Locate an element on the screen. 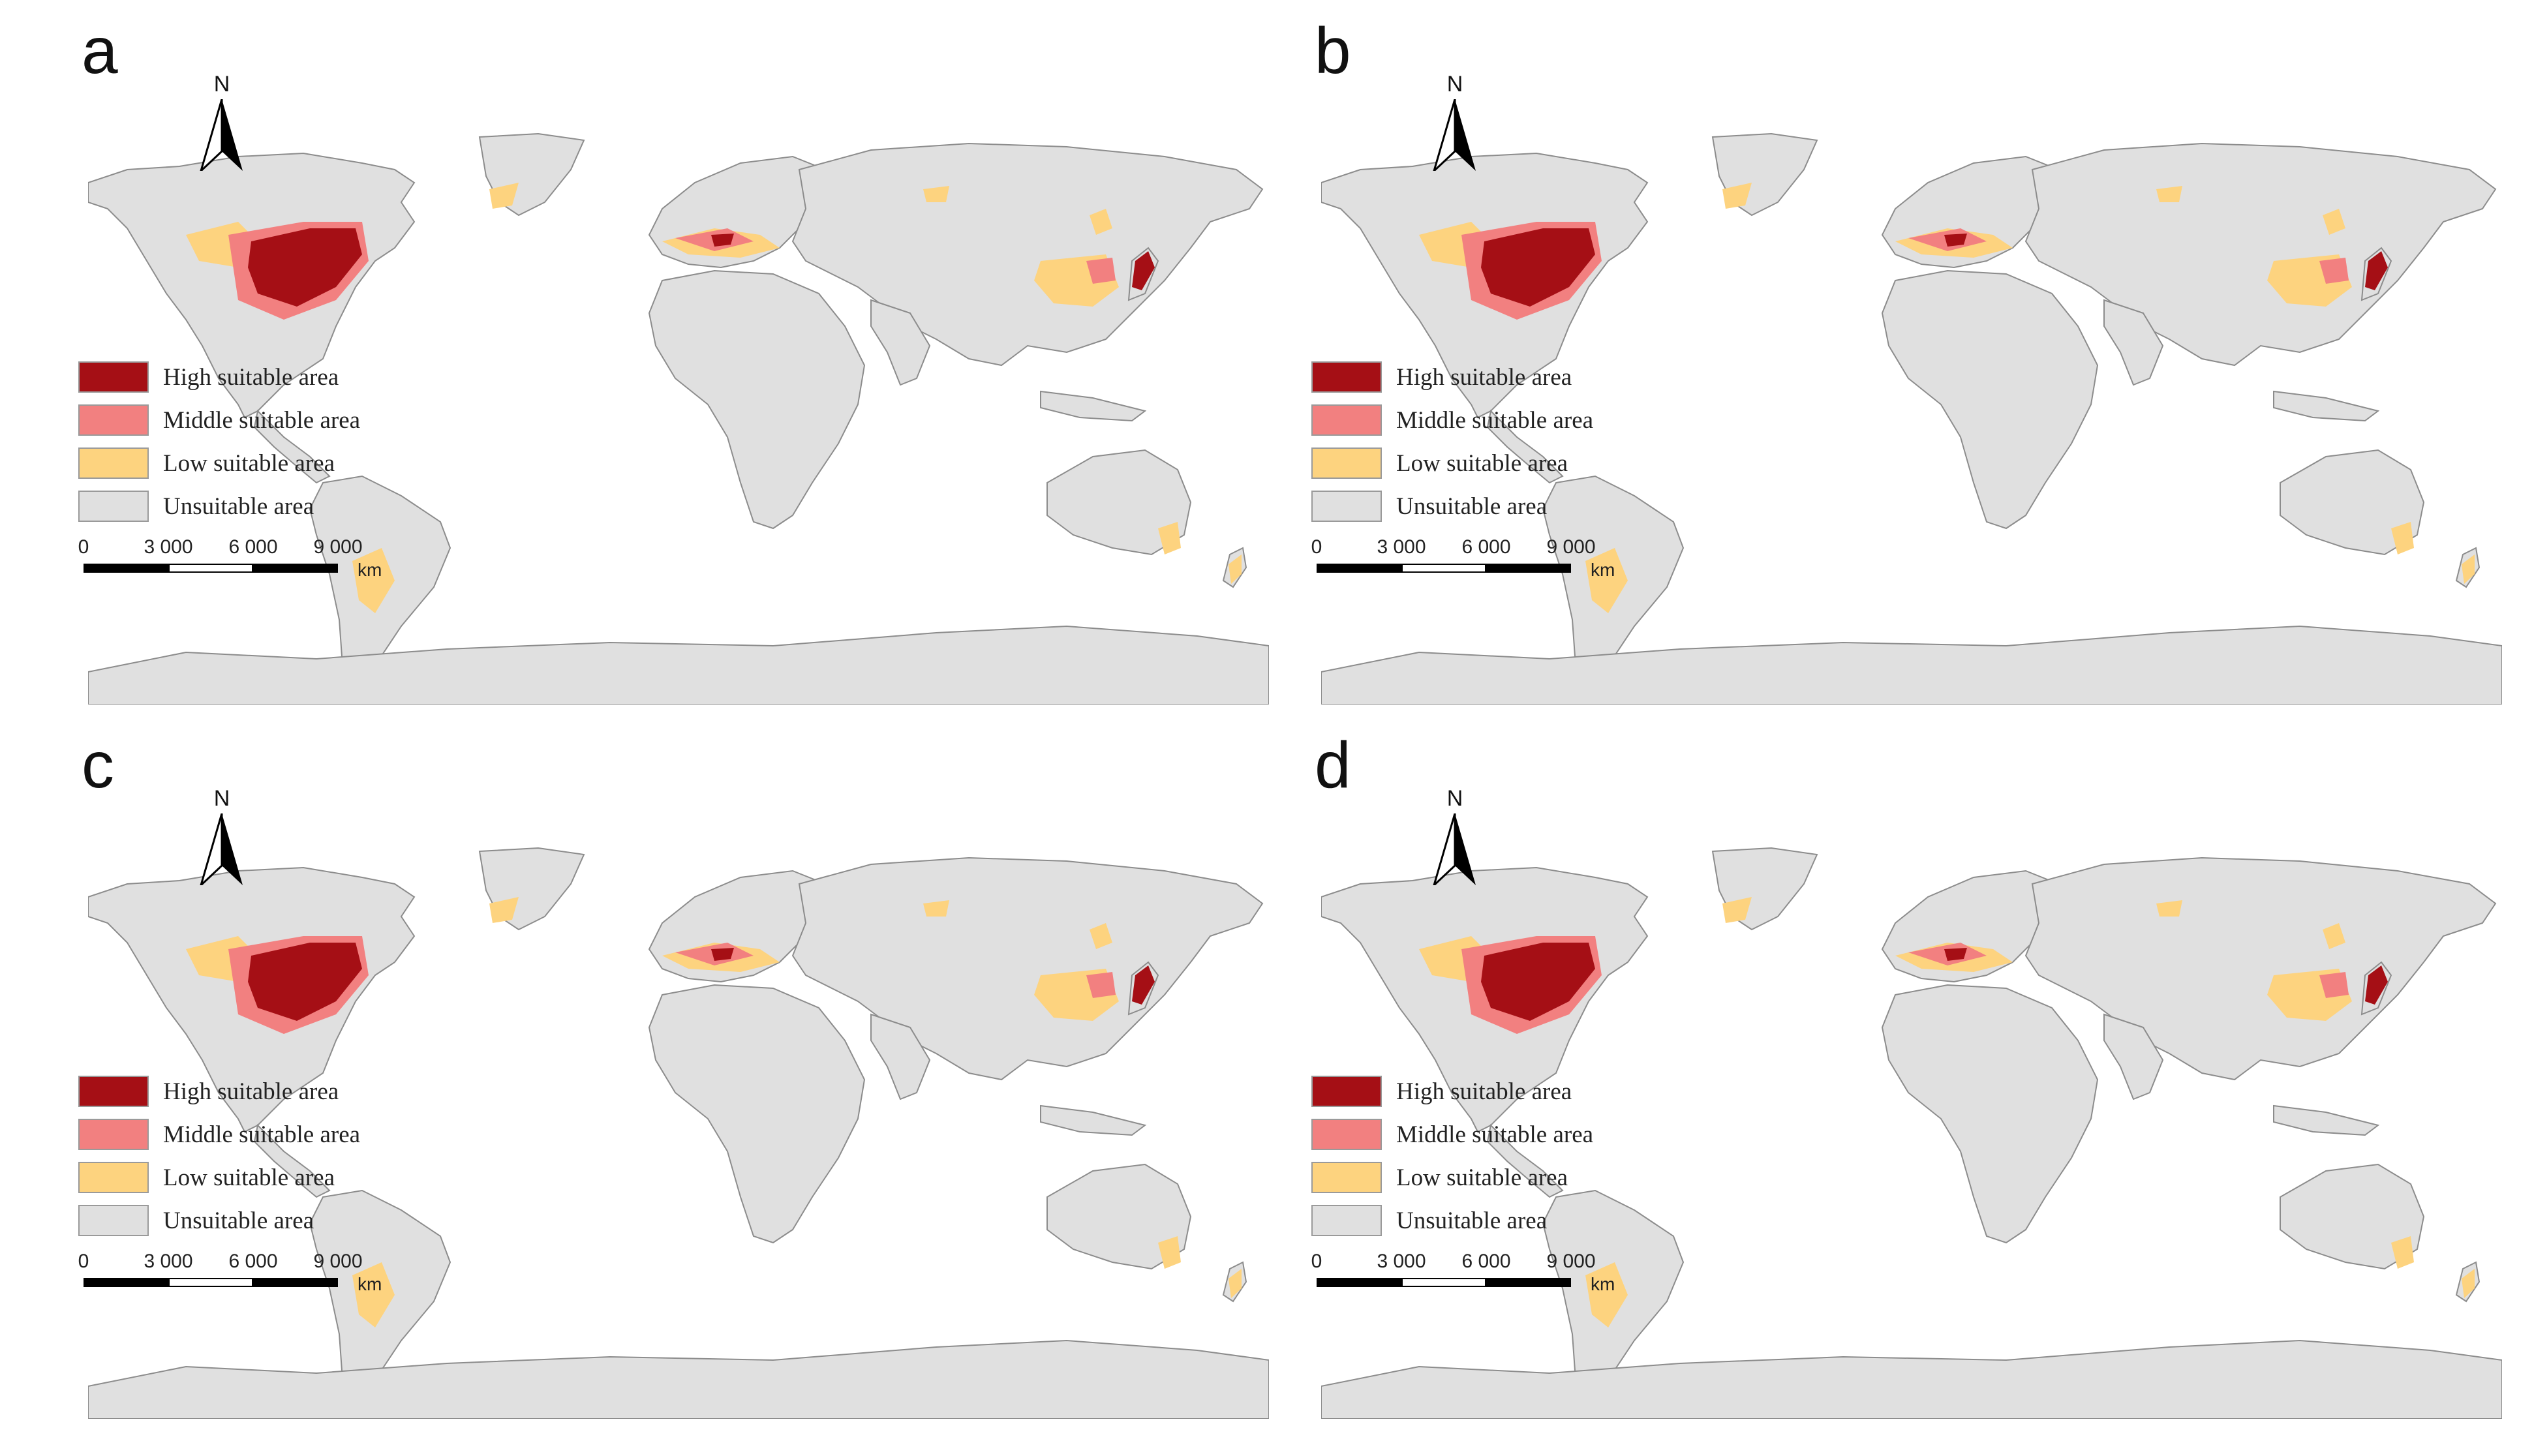 This screenshot has height=1456, width=2534. north-label: N is located at coordinates (222, 85).